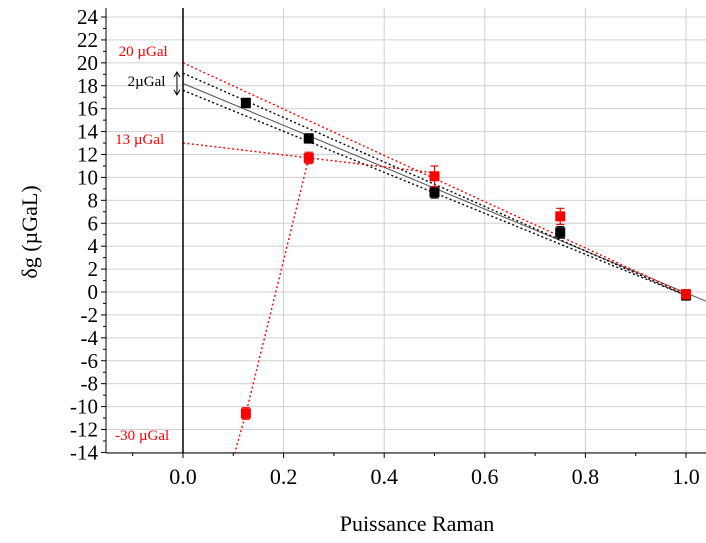 The image size is (706, 543). I want to click on y-tick-label: 8, so click(93, 200).